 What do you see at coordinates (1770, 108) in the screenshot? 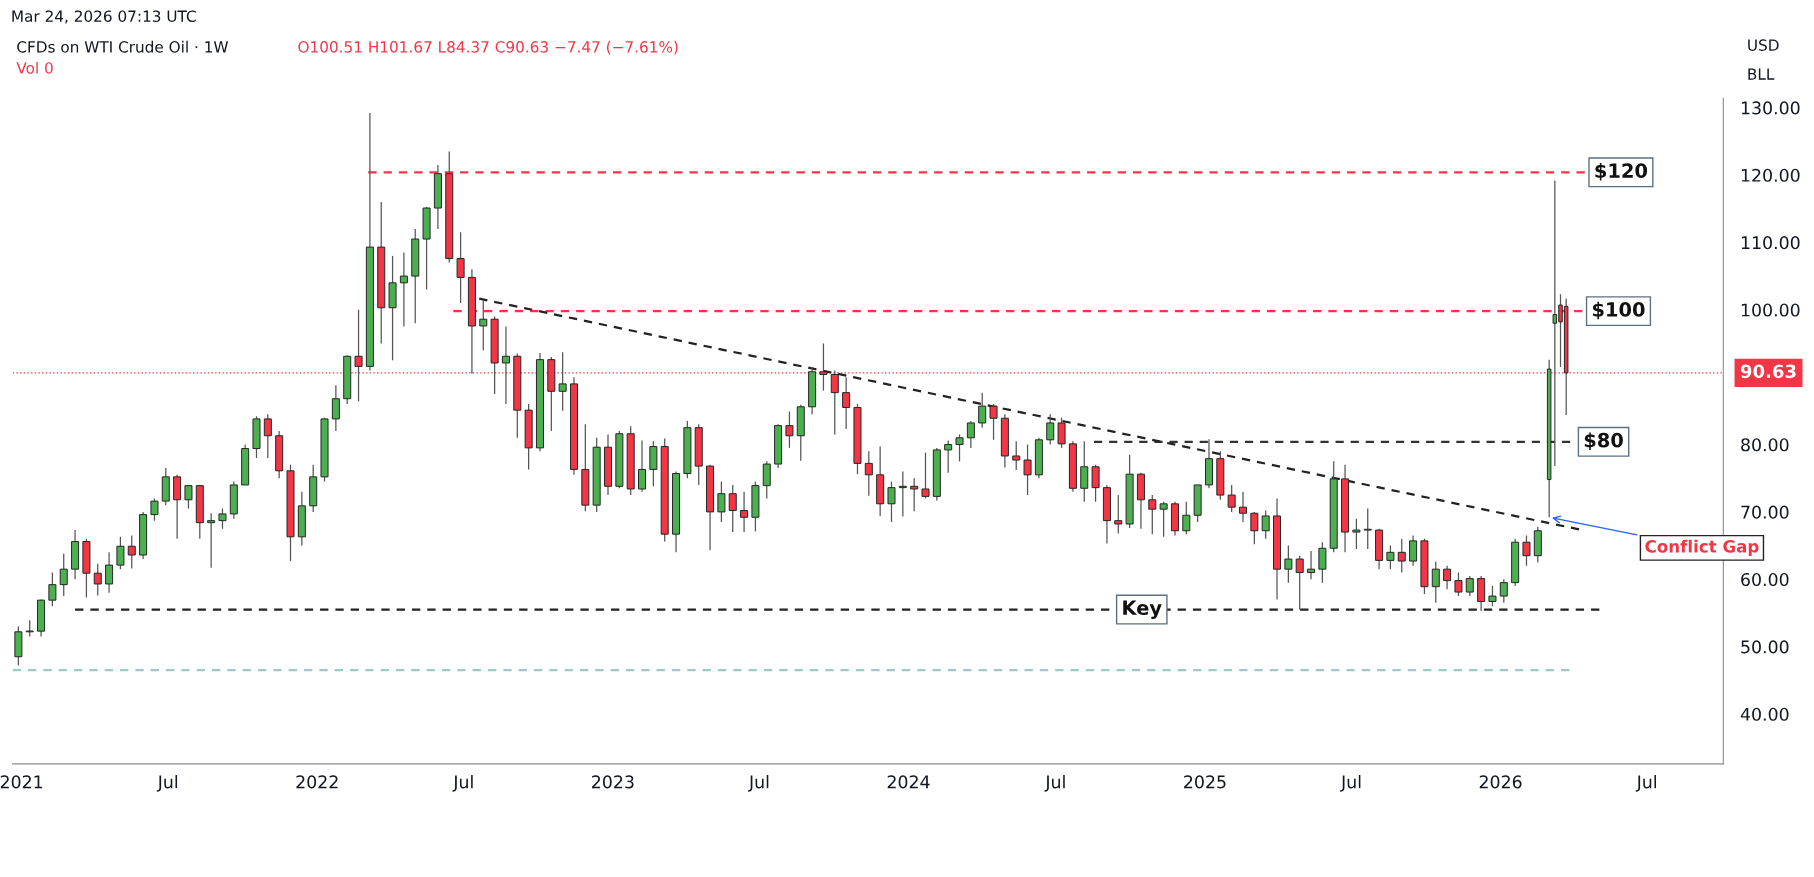
I see `y-tick-label: 130.00` at bounding box center [1770, 108].